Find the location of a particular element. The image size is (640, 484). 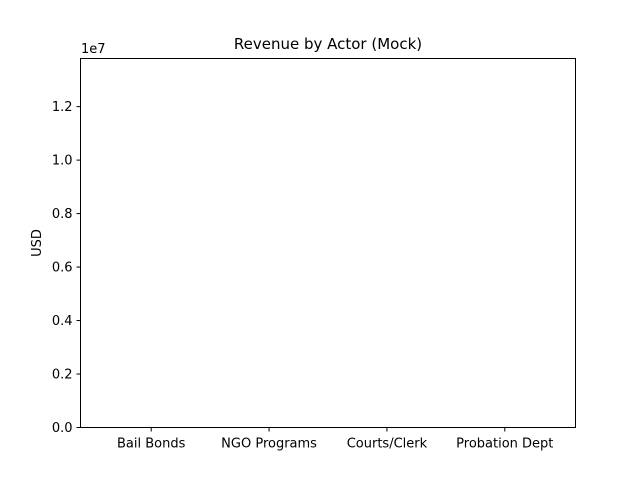

y-tick-label: 0.8 is located at coordinates (62, 214).